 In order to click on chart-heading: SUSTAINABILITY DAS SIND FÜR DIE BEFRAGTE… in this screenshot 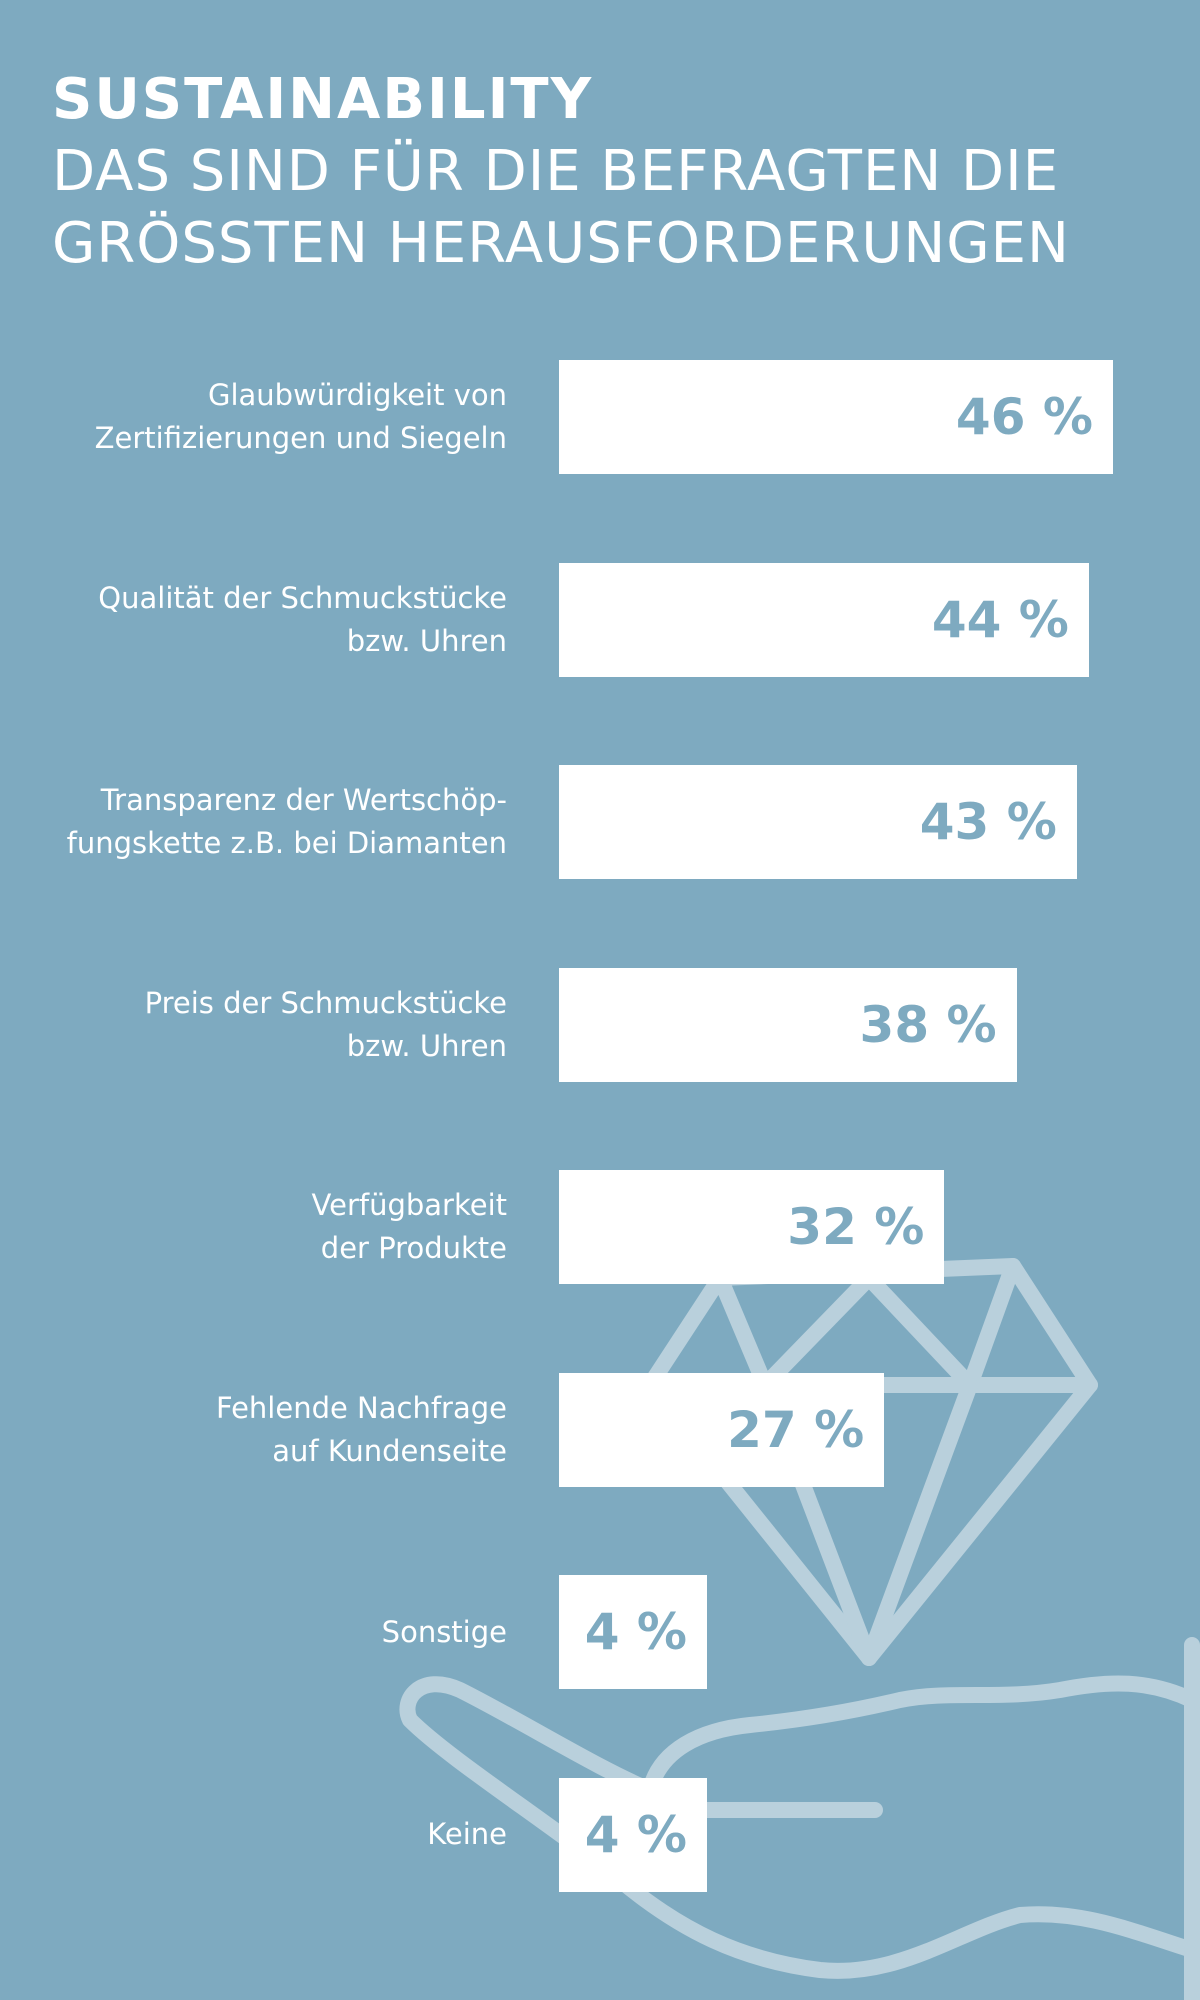, I will do `click(612, 172)`.